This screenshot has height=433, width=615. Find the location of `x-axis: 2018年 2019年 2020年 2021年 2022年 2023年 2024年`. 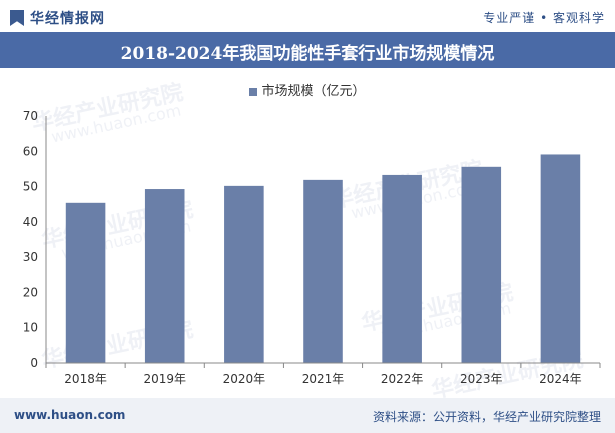

x-axis: 2018年 2019年 2020年 2021年 2022年 2023年 2024年 is located at coordinates (323, 374).